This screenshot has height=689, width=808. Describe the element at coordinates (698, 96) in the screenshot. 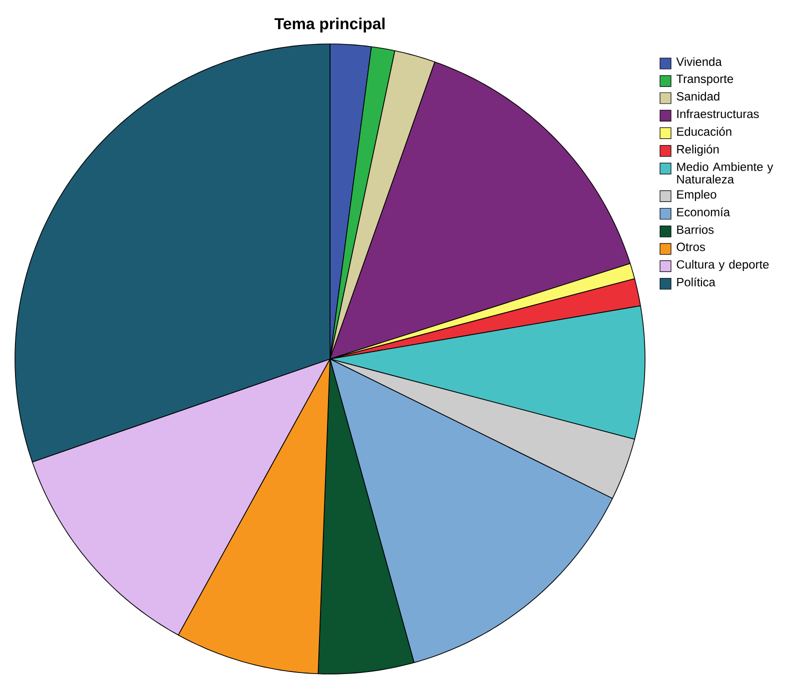

I see `legend-label: Sanidad` at that location.